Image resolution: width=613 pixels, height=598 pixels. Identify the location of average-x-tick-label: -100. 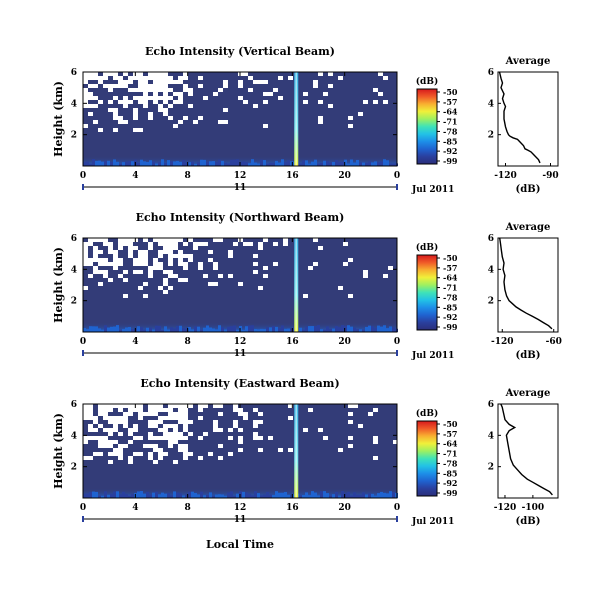
(533, 508).